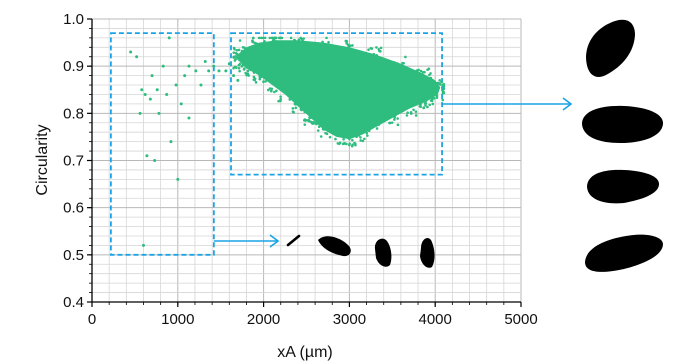 Image resolution: width=696 pixels, height=361 pixels. I want to click on x-axis-label: xA (µm), so click(304, 352).